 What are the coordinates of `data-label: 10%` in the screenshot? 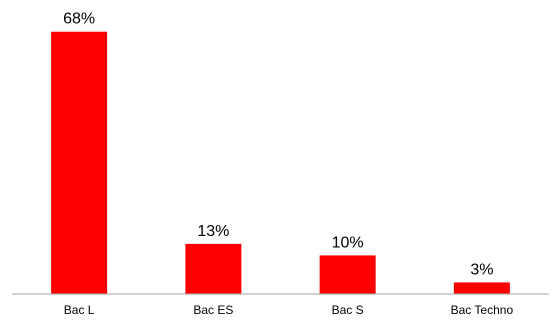 It's located at (348, 242).